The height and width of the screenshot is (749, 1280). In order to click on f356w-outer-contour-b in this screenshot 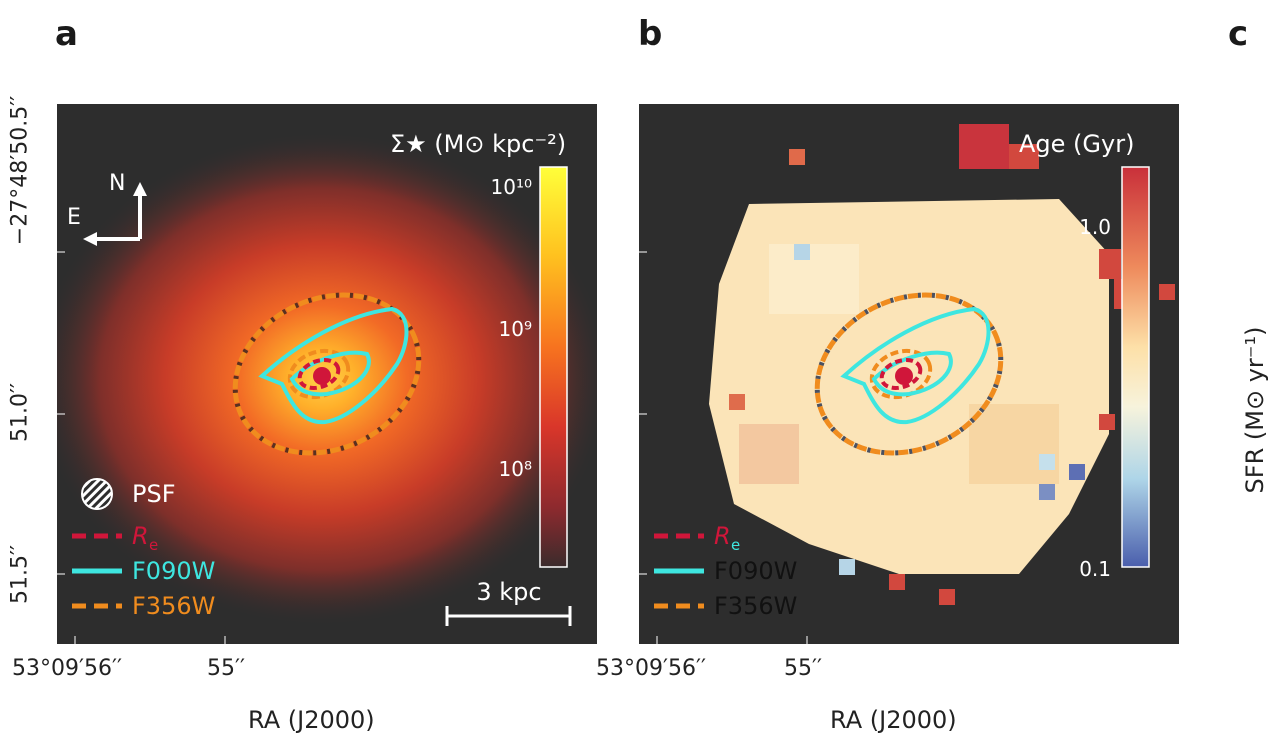, I will do `click(909, 374)`.